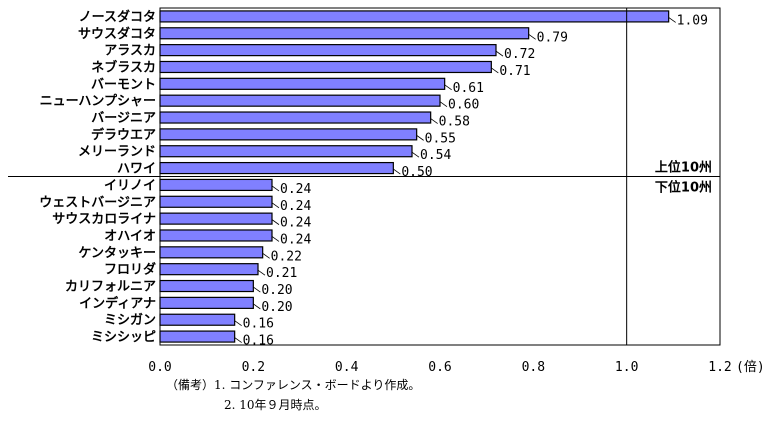  Describe the element at coordinates (117, 34) in the screenshot. I see `category-label: サウスダコタ` at that location.